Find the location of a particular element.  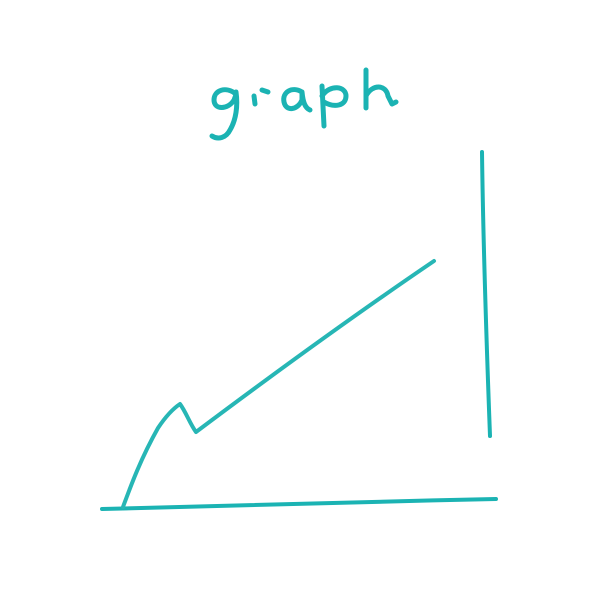

title-letter-a is located at coordinates (297, 100).